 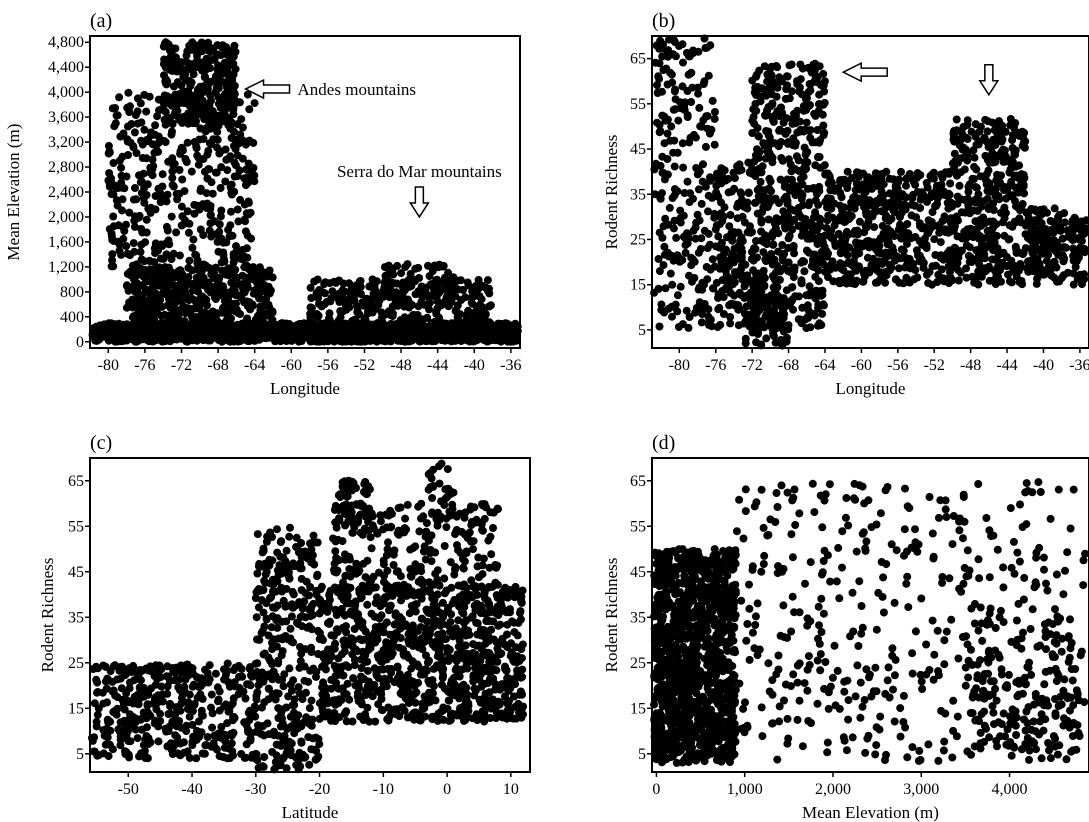 What do you see at coordinates (13, 192) in the screenshot?
I see `y-axis-label: Mean Elevation (m)` at bounding box center [13, 192].